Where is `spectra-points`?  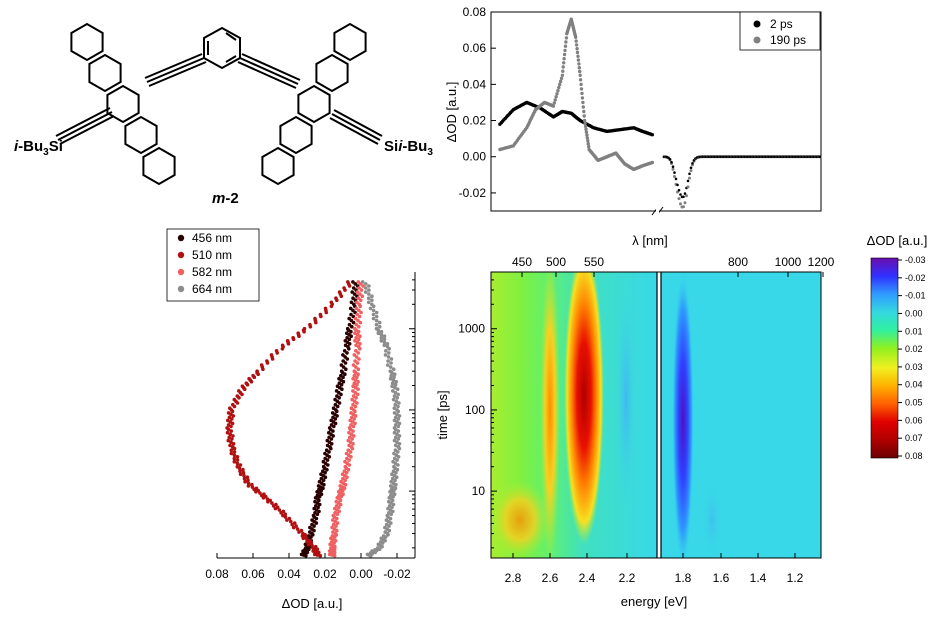 spectra-points is located at coordinates (576, 94).